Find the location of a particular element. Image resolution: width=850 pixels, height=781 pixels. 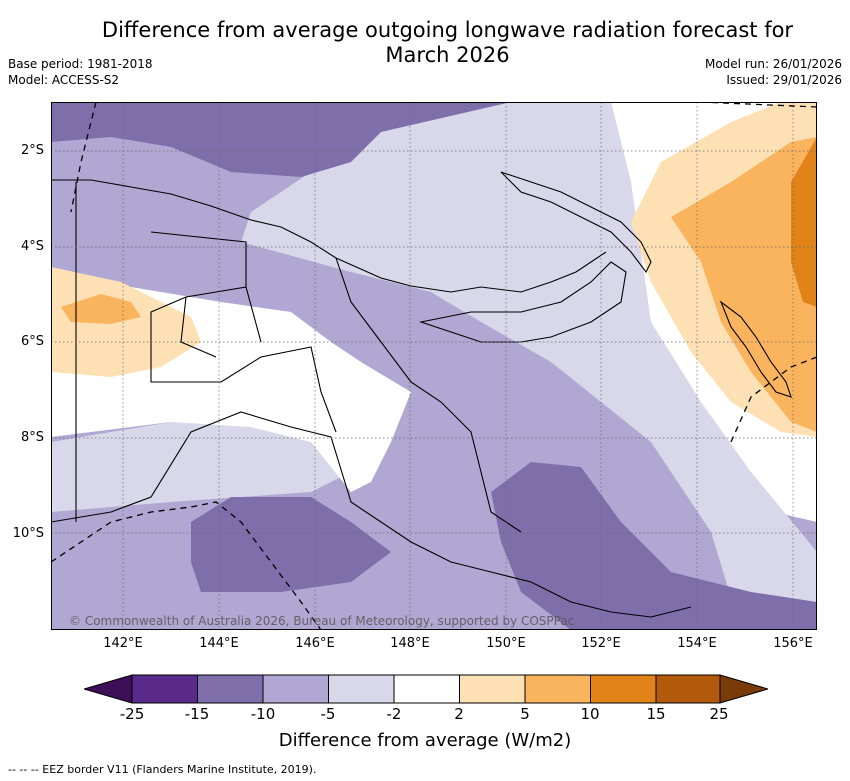

colorbar-label-m25: -25 is located at coordinates (132, 714).